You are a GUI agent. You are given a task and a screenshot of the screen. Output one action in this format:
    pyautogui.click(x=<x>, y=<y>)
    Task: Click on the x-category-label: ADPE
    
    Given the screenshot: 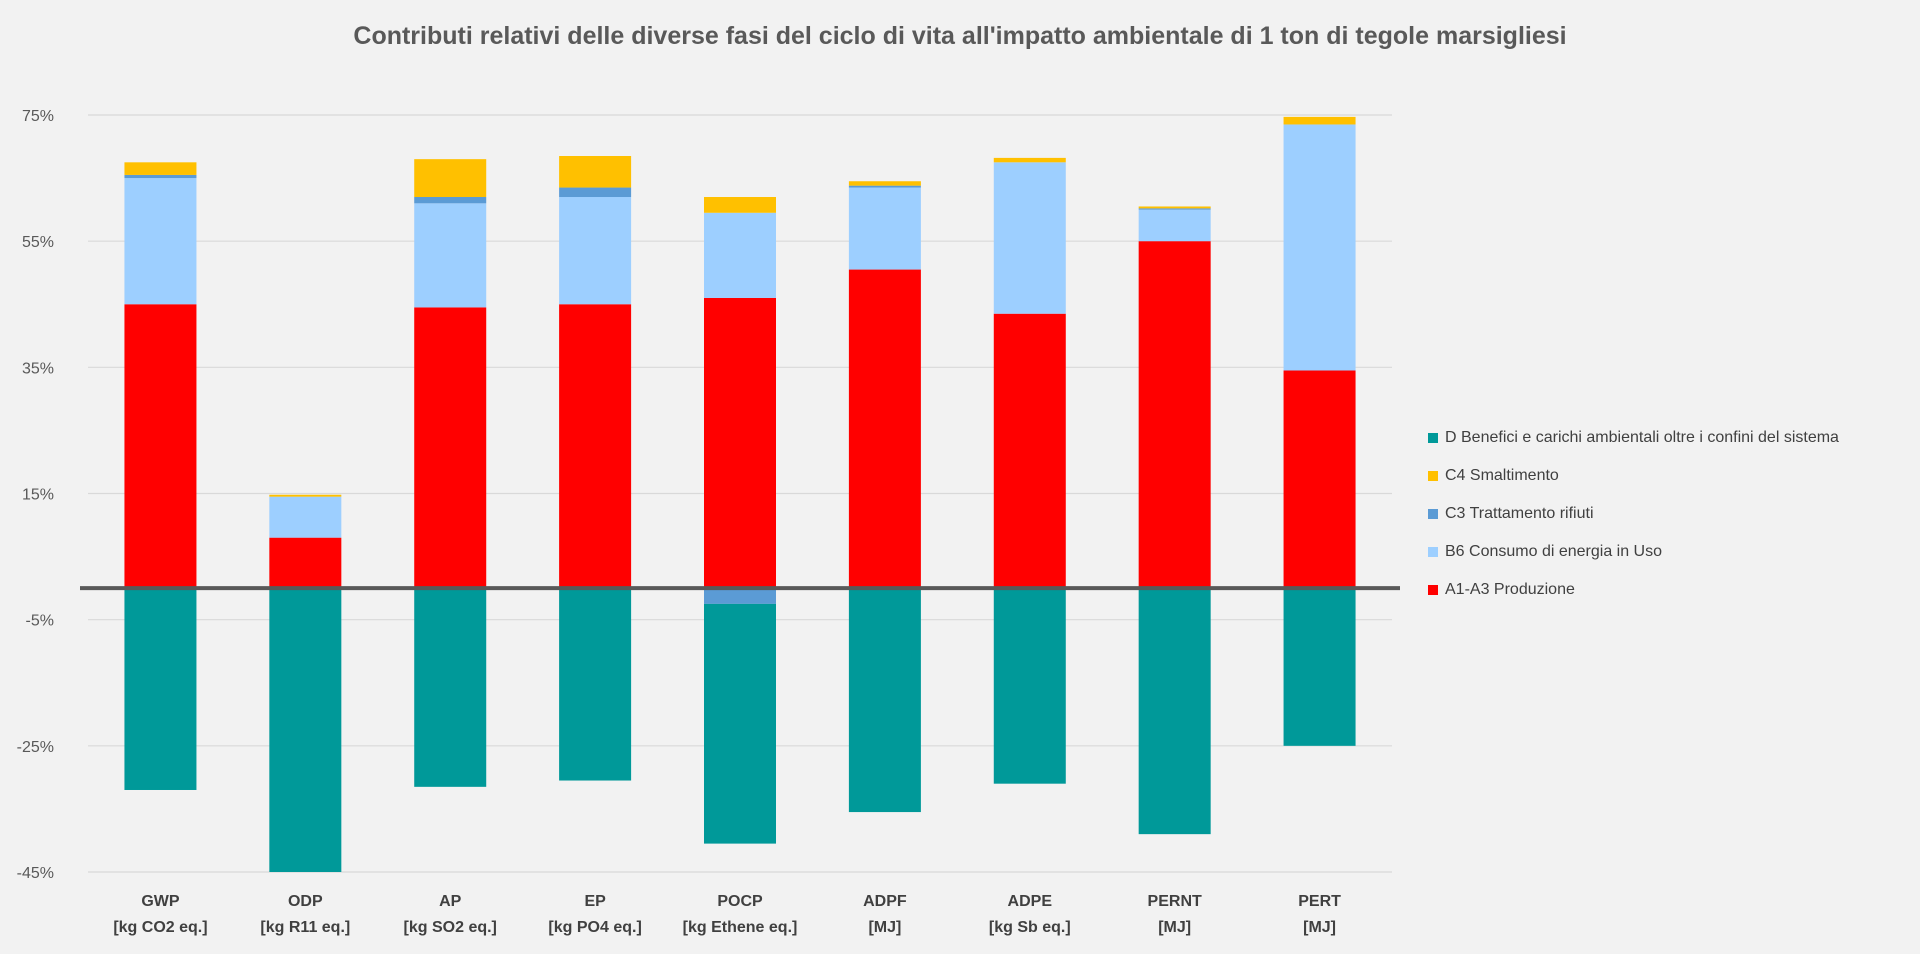 What is the action you would take?
    pyautogui.click(x=1030, y=901)
    